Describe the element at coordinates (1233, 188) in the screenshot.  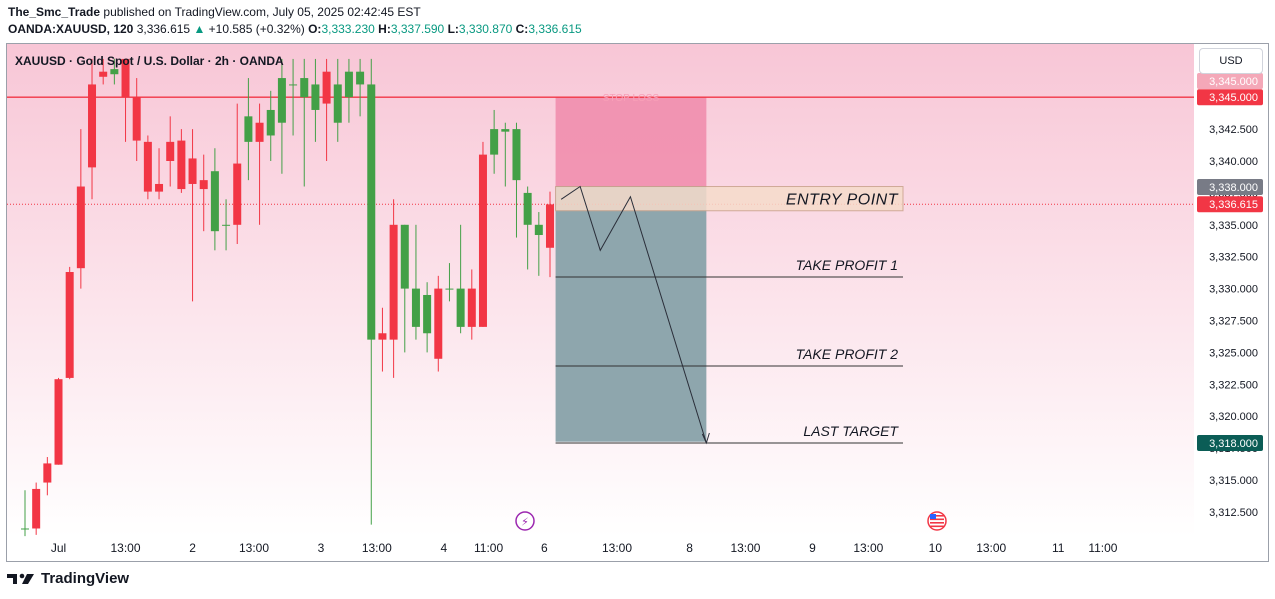
I see `entry-price-badge-label: 3,338.000` at that location.